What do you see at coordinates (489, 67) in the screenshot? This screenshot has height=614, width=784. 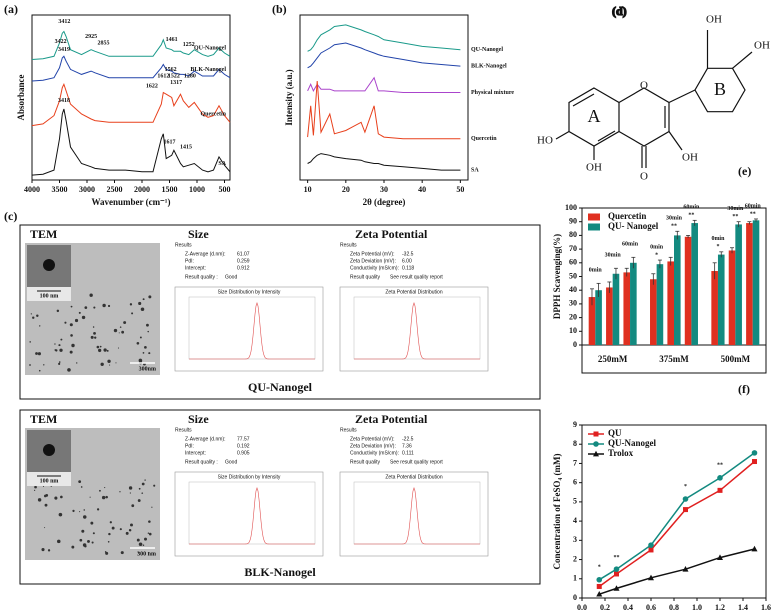 I see `series-label: BLK-Nanogel` at bounding box center [489, 67].